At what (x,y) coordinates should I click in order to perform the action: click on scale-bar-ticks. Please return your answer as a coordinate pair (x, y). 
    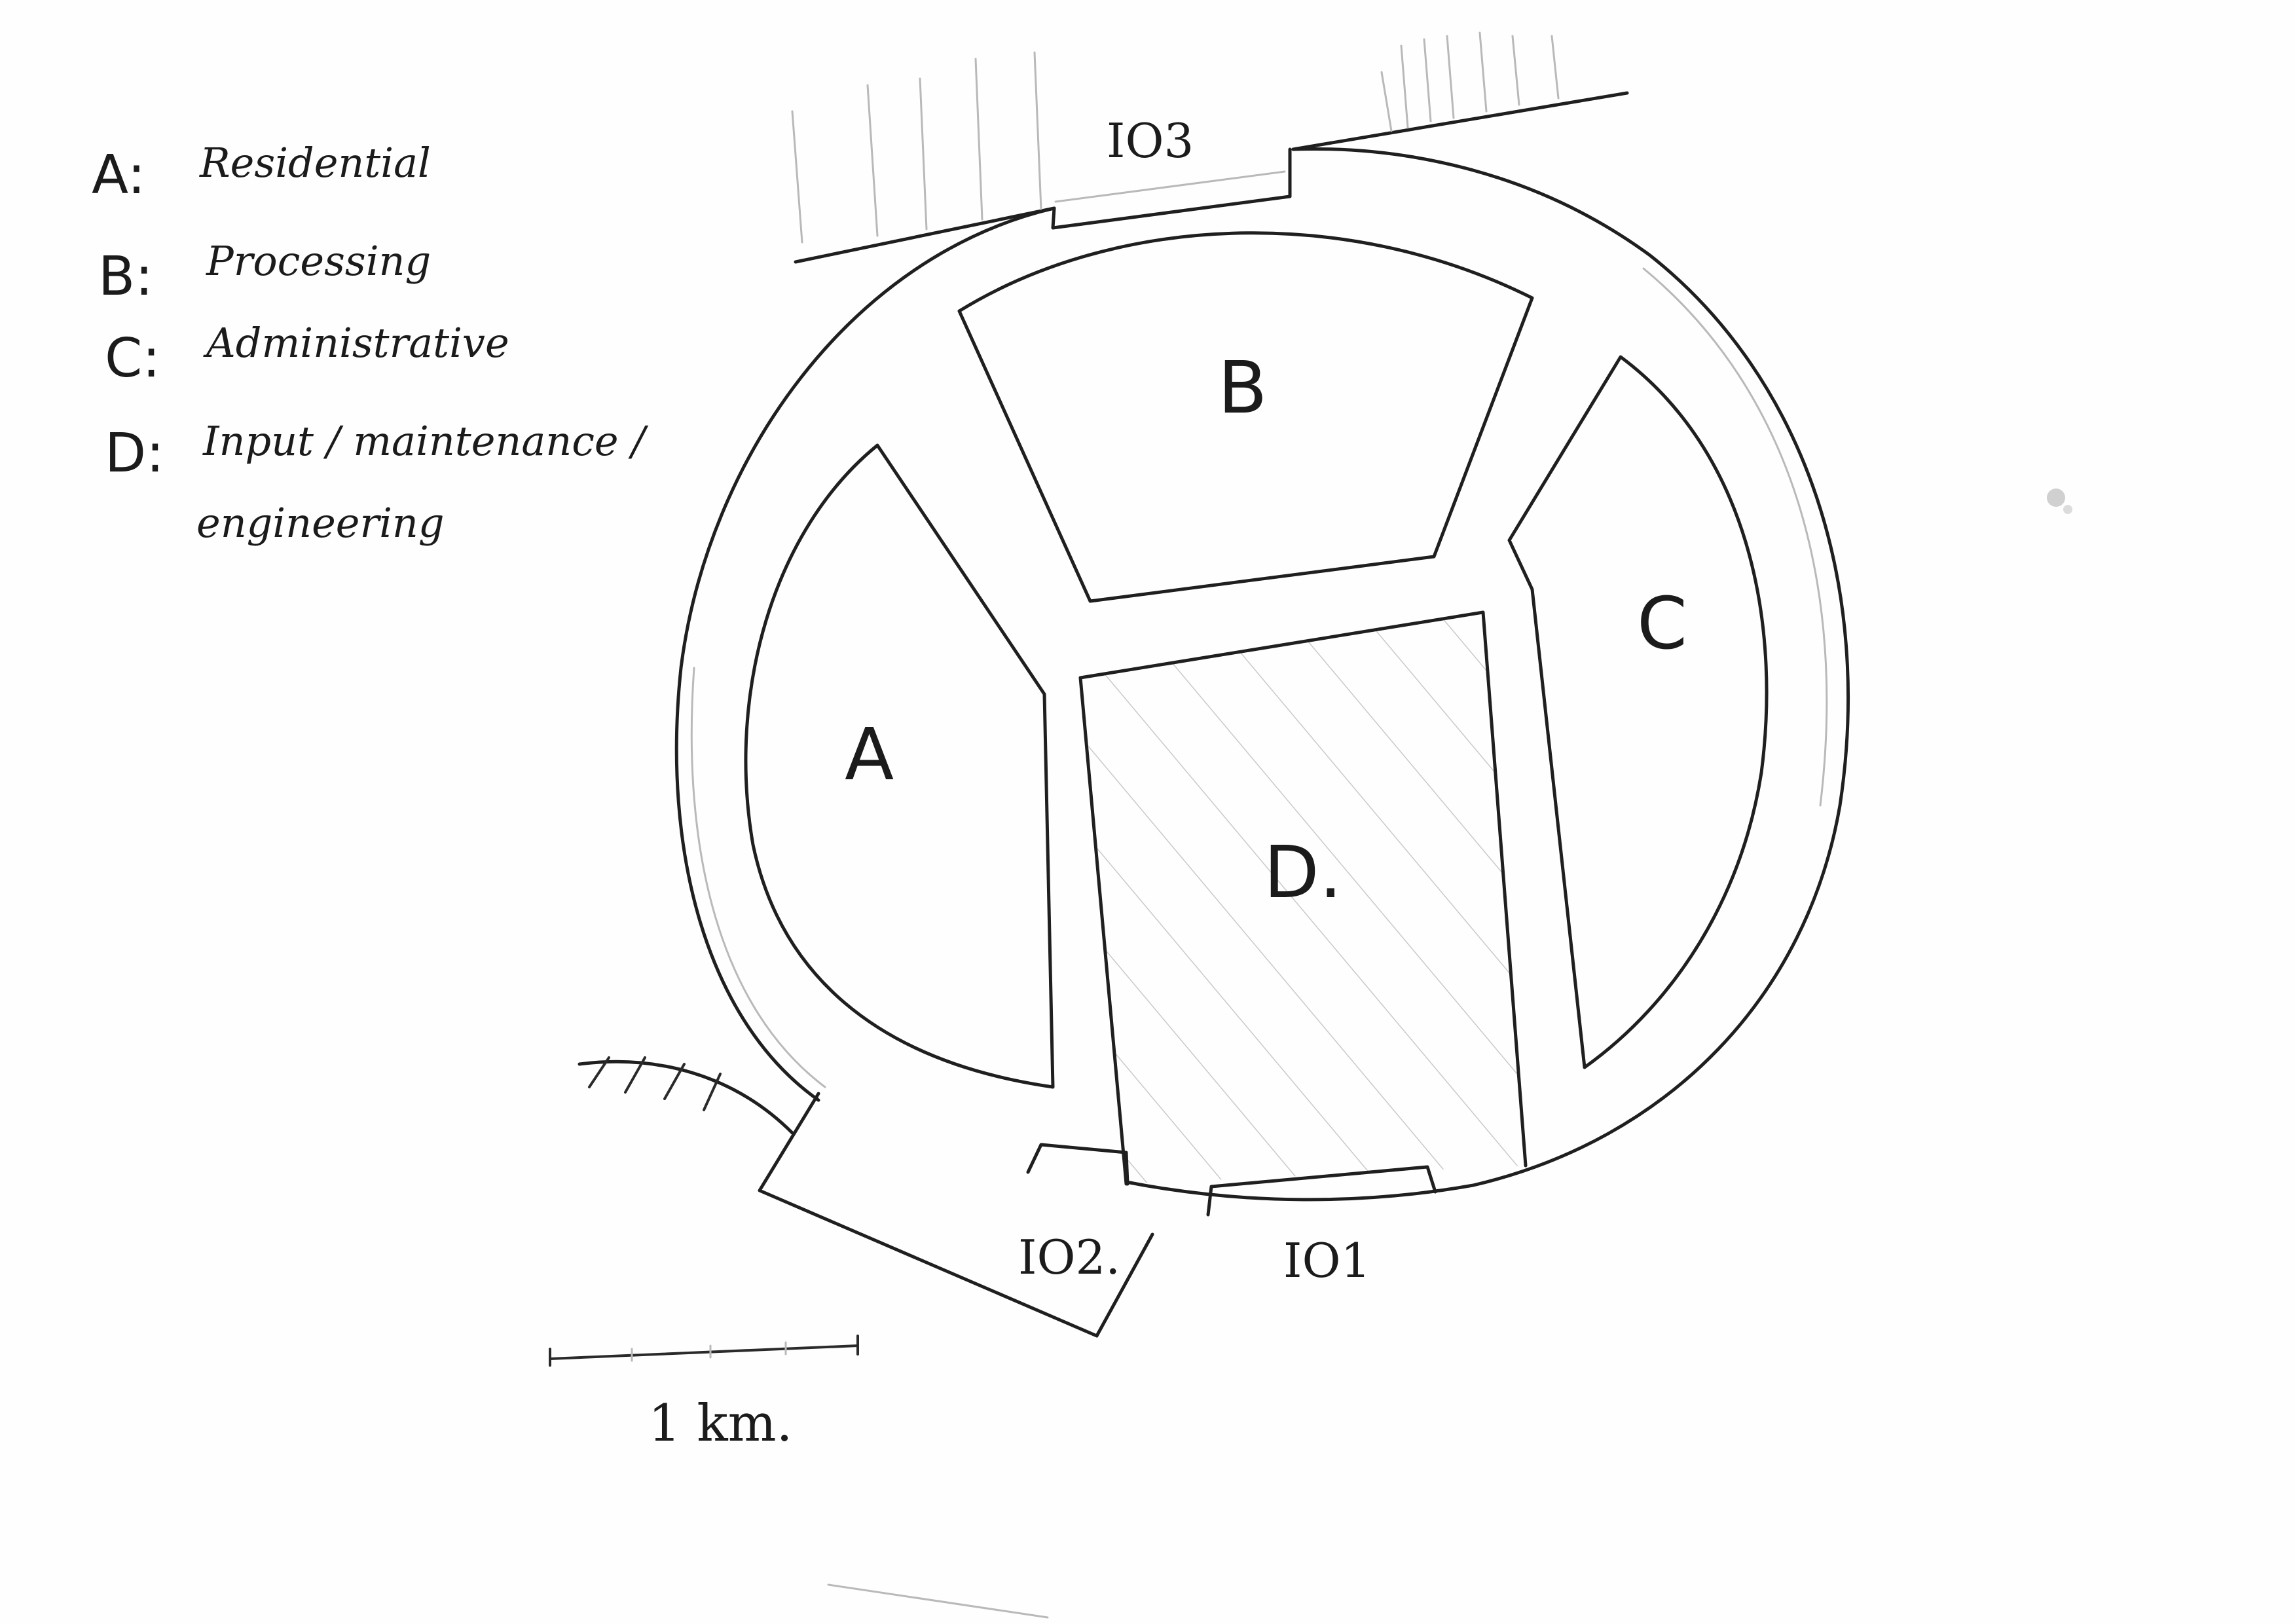
    Looking at the image, I should click on (709, 1351).